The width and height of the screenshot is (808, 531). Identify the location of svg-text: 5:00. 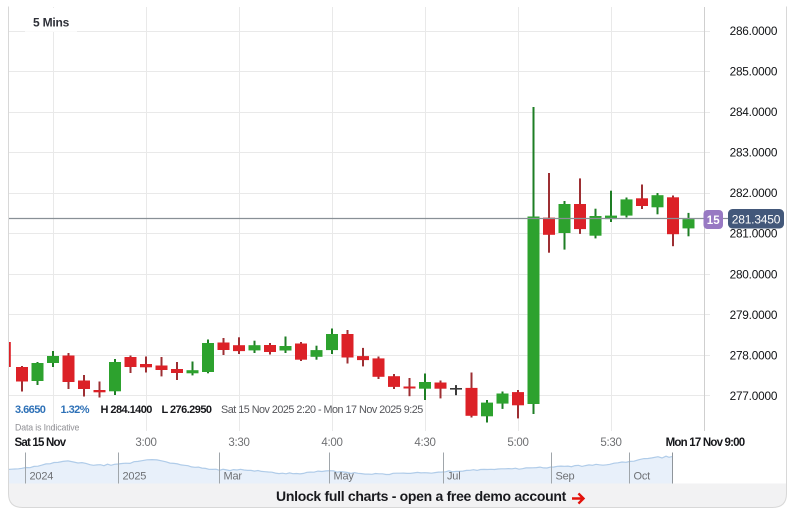
(517, 443).